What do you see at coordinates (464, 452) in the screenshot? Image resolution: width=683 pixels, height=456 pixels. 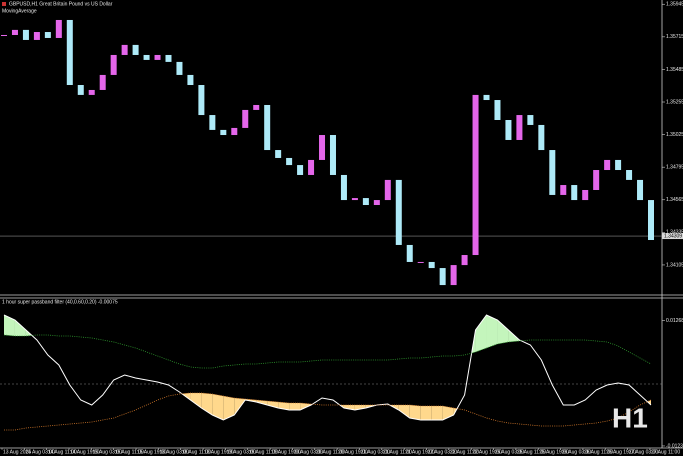 I see `x-tick-label: 22 Aug 11:00` at bounding box center [464, 452].